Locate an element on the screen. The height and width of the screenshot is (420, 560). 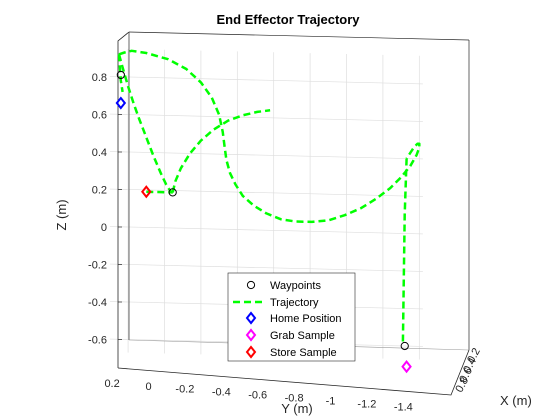
y-tick-label: -0.4 is located at coordinates (221, 393).